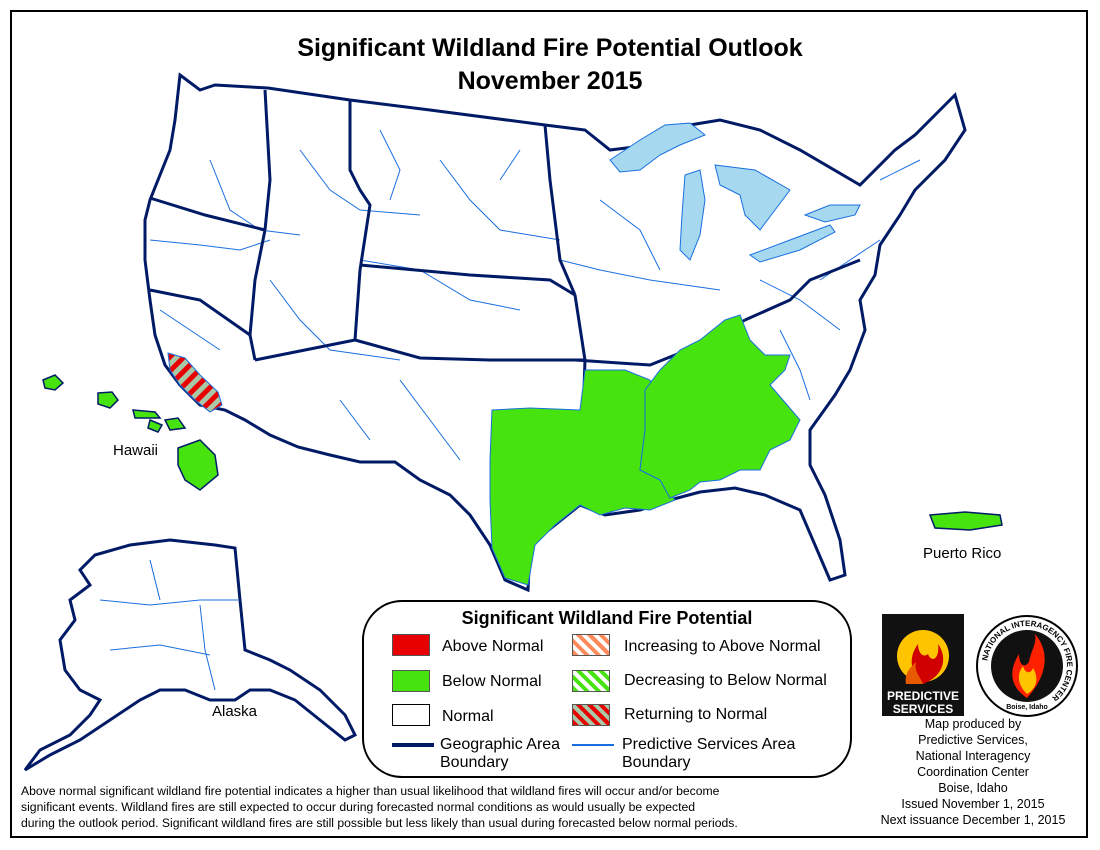  I want to click on legend-line-ps-area, so click(593, 745).